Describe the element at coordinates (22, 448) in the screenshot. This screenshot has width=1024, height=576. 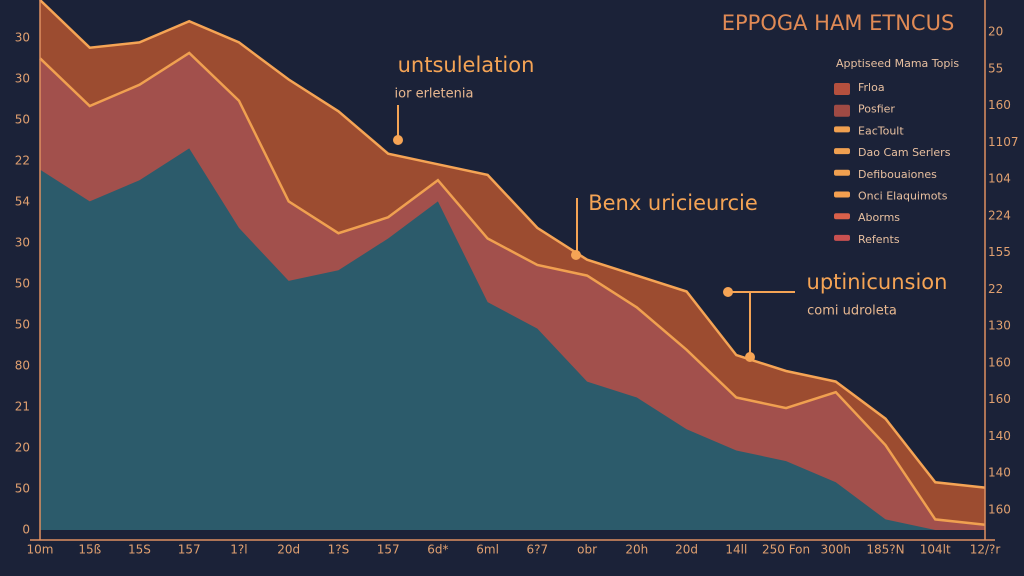
I see `y-tick-label: 20` at that location.